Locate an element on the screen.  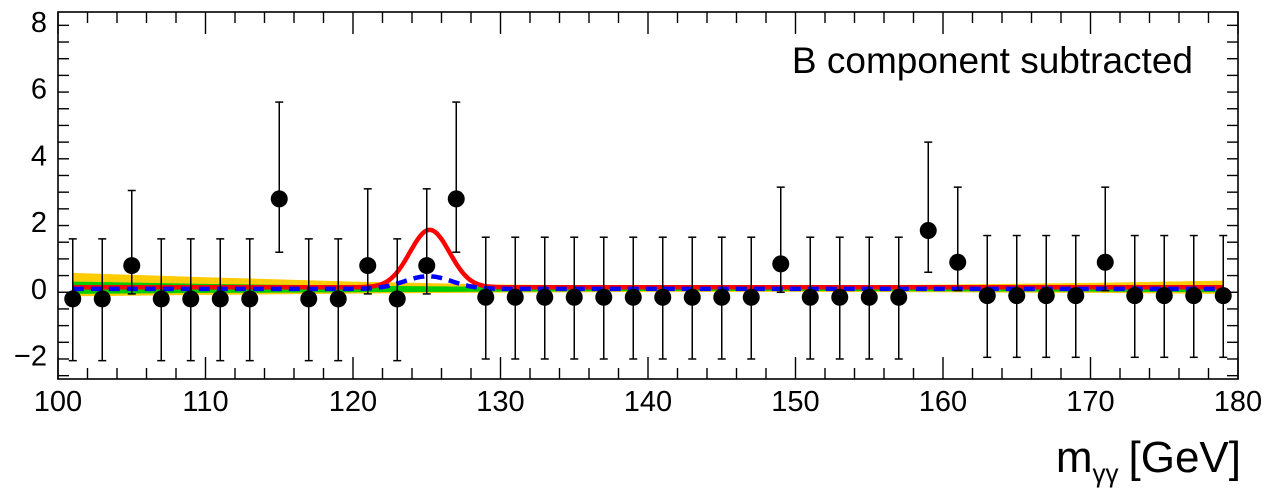
x-axis-label: mγγ [GeV] is located at coordinates (1148, 460).